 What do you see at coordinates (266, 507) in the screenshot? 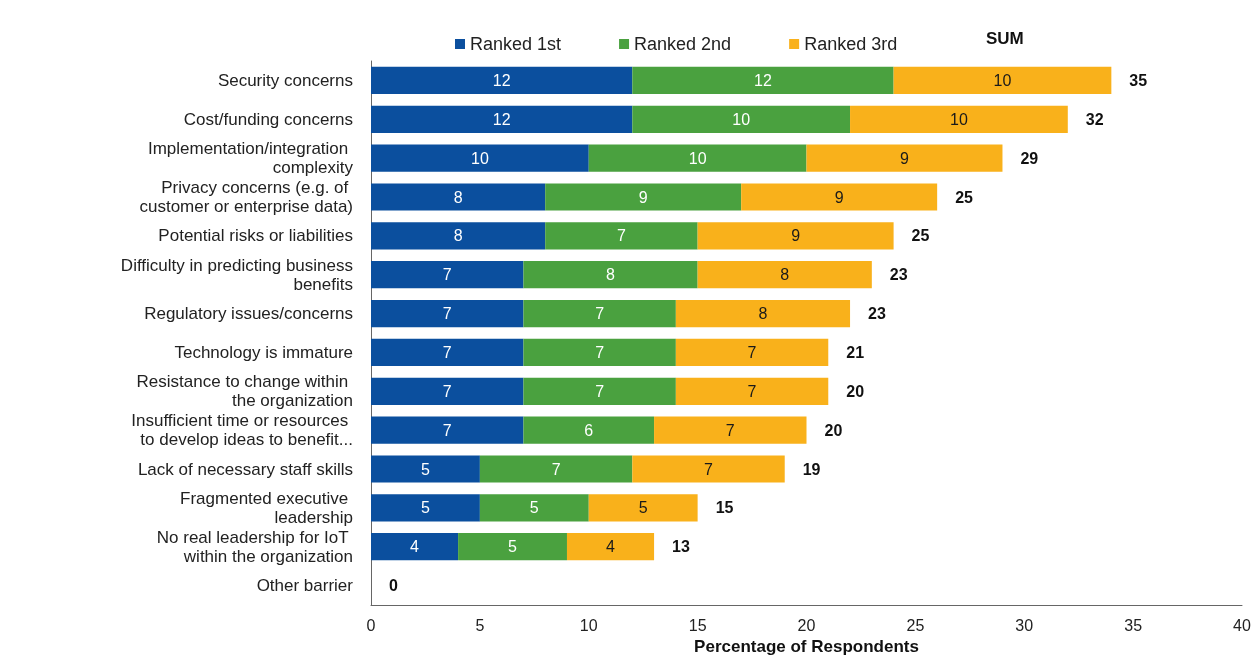
I see `y-tick-label: Fragmented executive leadership` at bounding box center [266, 507].